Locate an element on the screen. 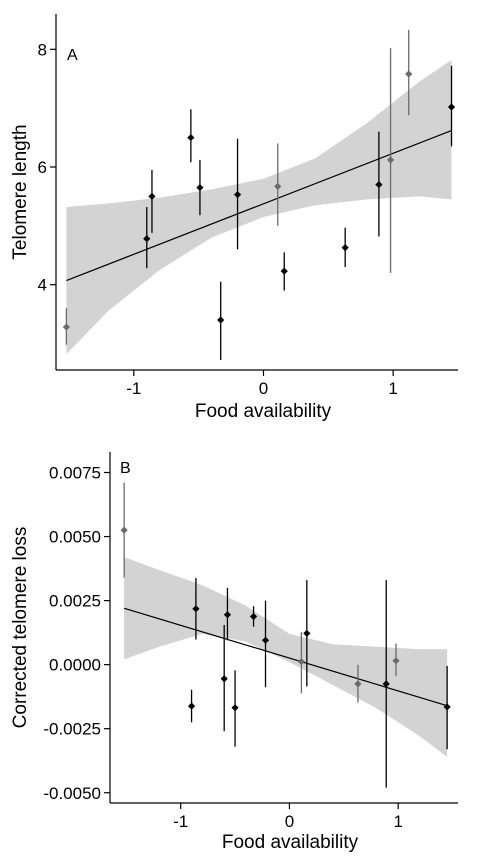  y-tick-label: 0.0025 is located at coordinates (75, 601).